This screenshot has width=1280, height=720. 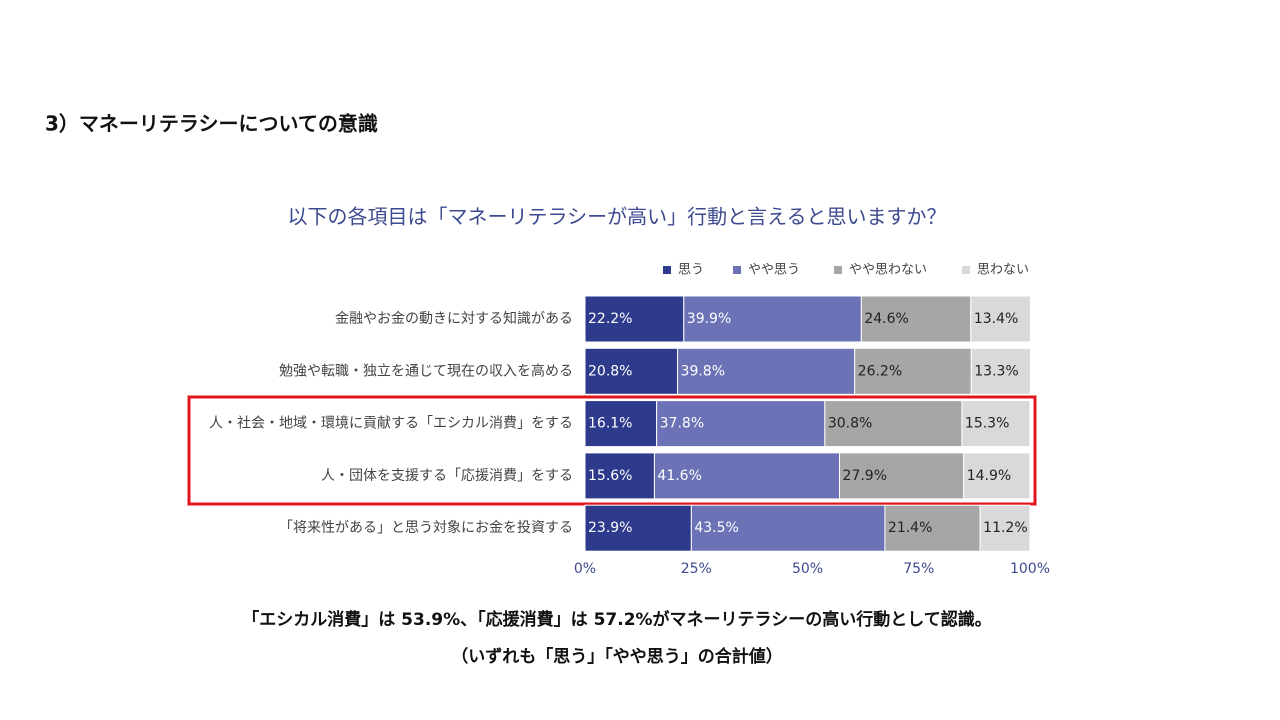 What do you see at coordinates (454, 318) in the screenshot?
I see `y-tick-label: 金融やお金の動きに対する知識がある` at bounding box center [454, 318].